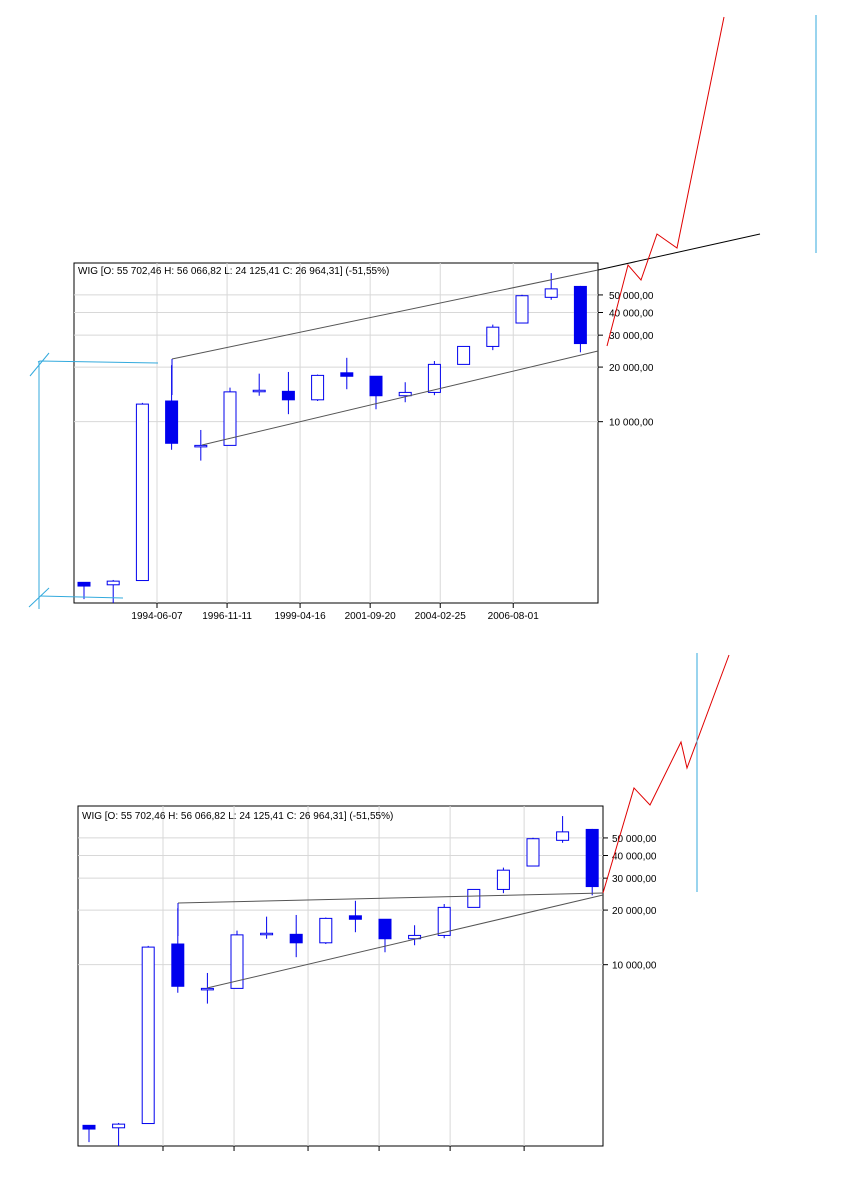  What do you see at coordinates (441, 616) in the screenshot?
I see `x-tick-label: 2004-02-25` at bounding box center [441, 616].